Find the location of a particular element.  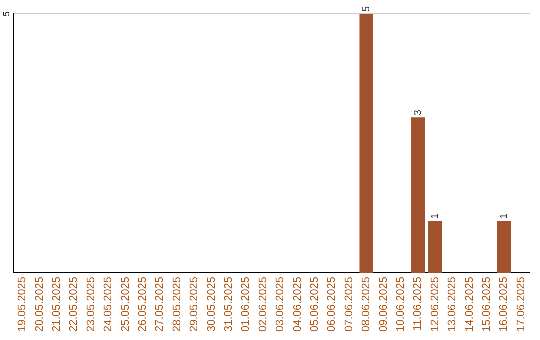

x-tick-label: 30.05.2025 is located at coordinates (212, 304).